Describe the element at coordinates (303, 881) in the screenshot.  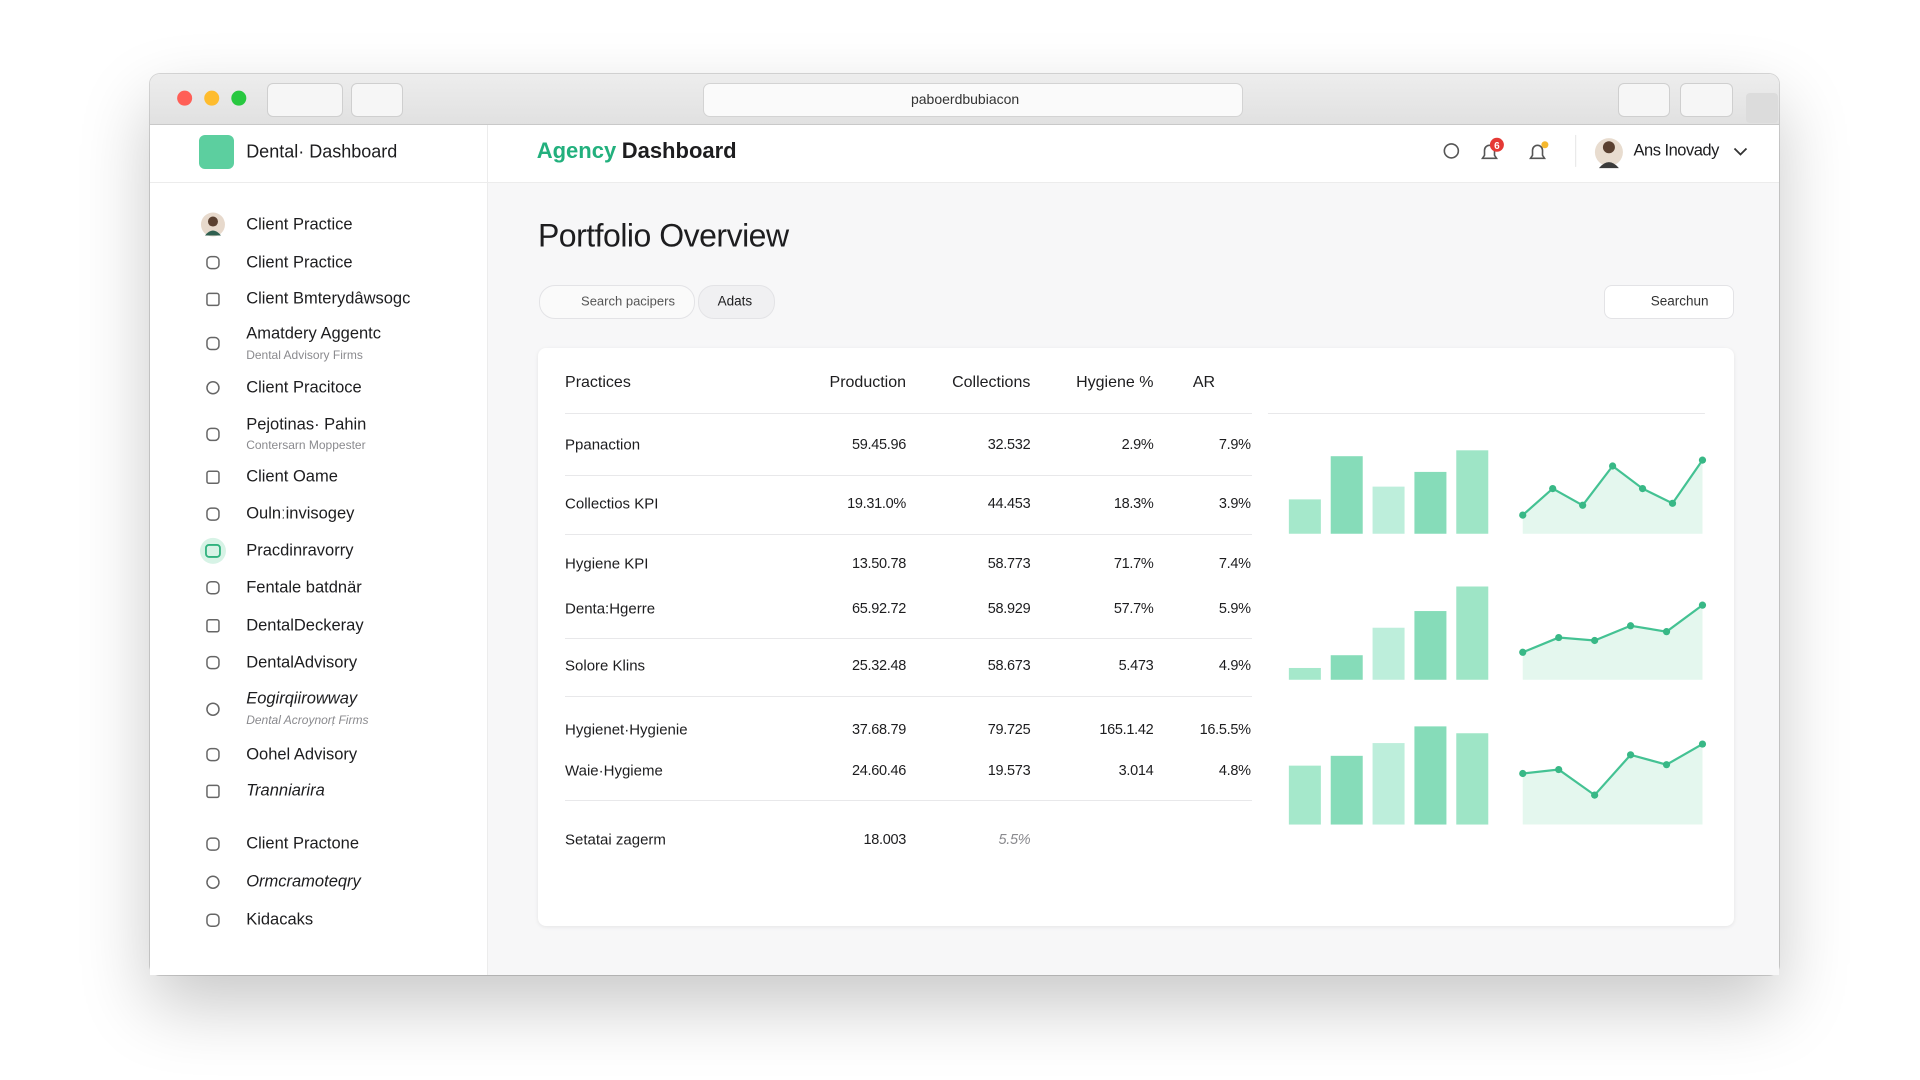
I see `nav-item: Ormcramoteqry` at that location.